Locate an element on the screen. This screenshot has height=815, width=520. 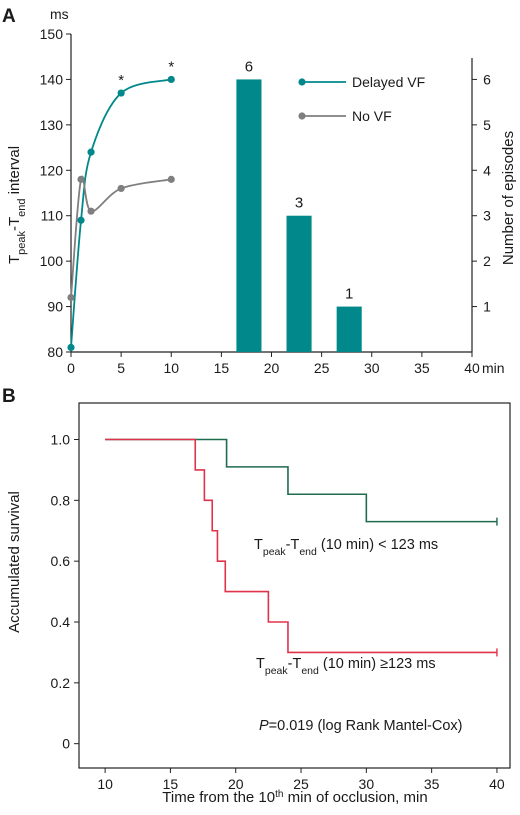
panel-a-right-axis-title: Number of episodes is located at coordinates (508, 198).